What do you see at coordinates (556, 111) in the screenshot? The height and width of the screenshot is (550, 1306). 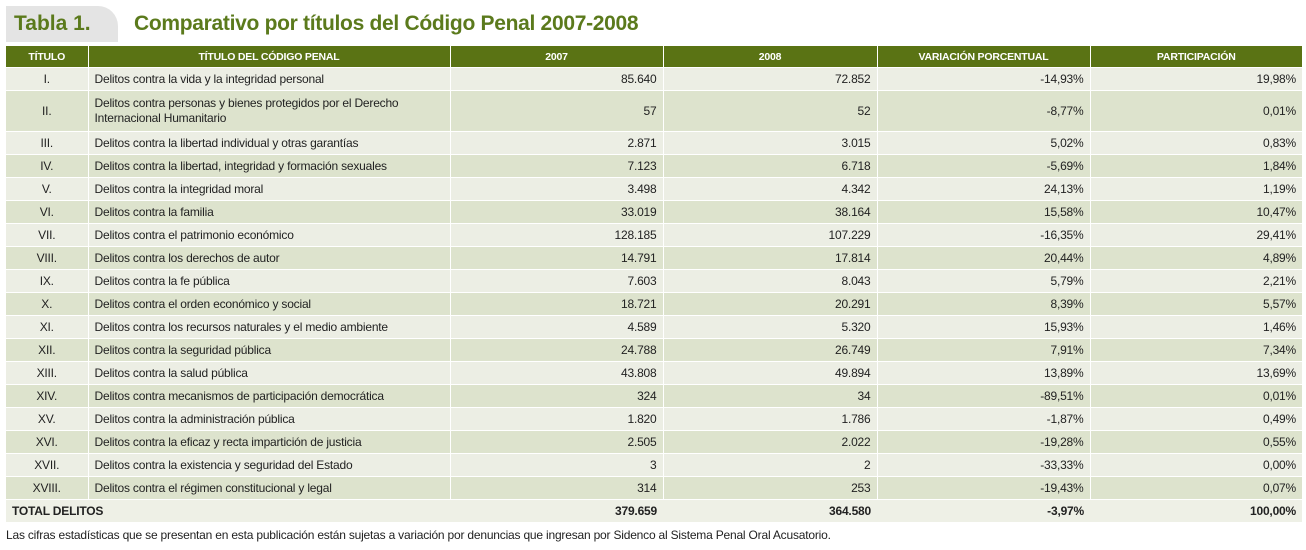 I see `col-2007-cell: 57` at bounding box center [556, 111].